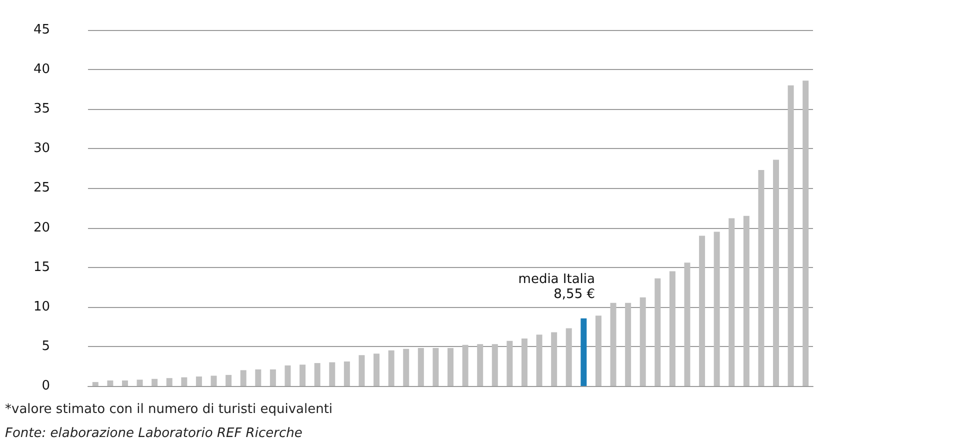 This screenshot has width=957, height=448. What do you see at coordinates (41, 30) in the screenshot?
I see `y-tick-label: 45` at bounding box center [41, 30].